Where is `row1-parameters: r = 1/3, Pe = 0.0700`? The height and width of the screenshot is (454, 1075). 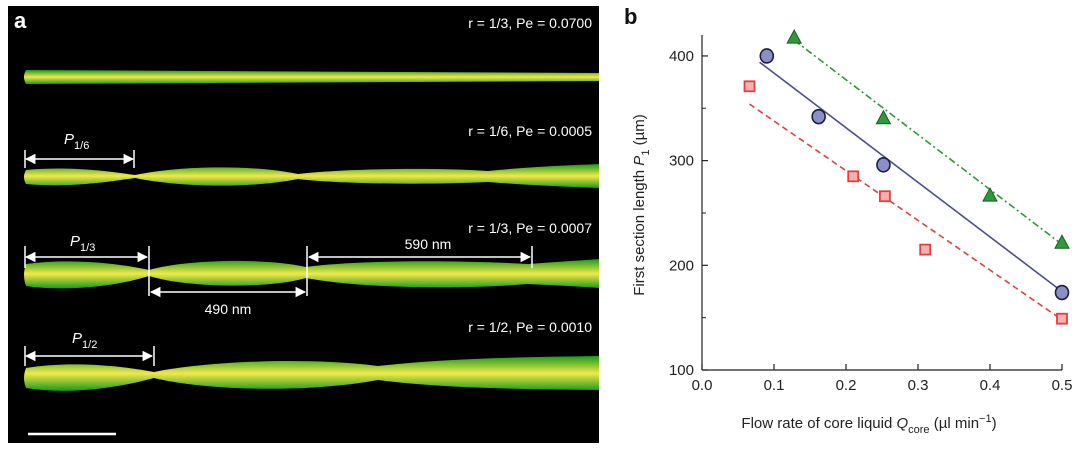
row1-parameters: r = 1/3, Pe = 0.0700 is located at coordinates (530, 23).